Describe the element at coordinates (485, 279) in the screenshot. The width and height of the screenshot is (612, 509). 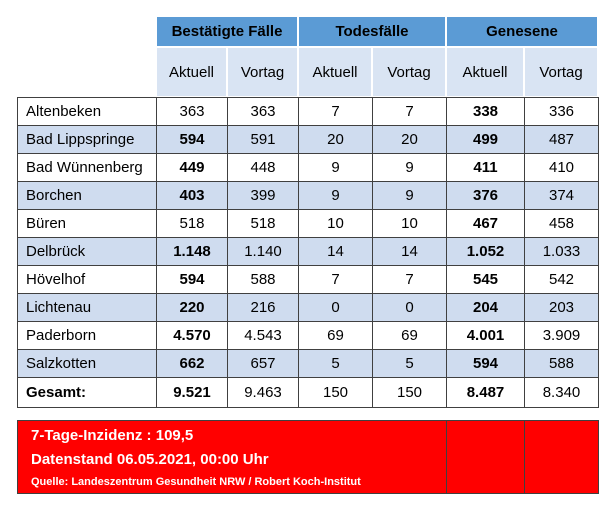
I see `recovered-current: 545` at that location.